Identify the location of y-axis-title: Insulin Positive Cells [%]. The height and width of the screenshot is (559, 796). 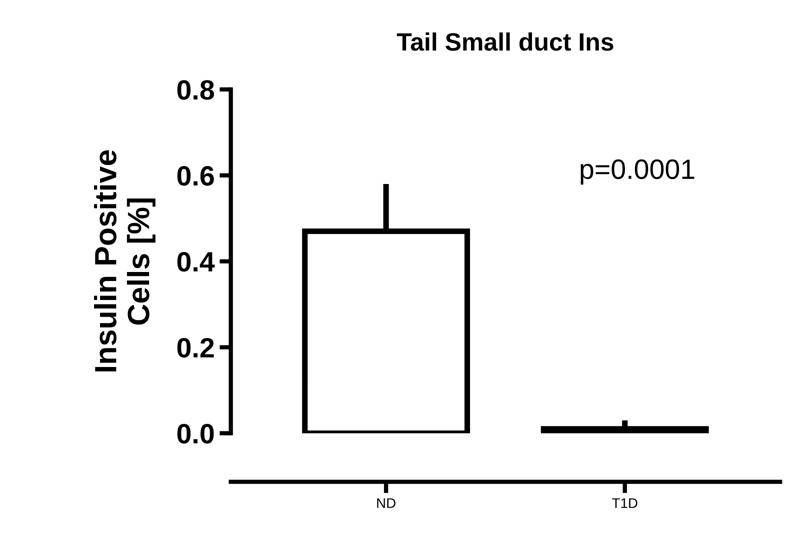
(125, 261).